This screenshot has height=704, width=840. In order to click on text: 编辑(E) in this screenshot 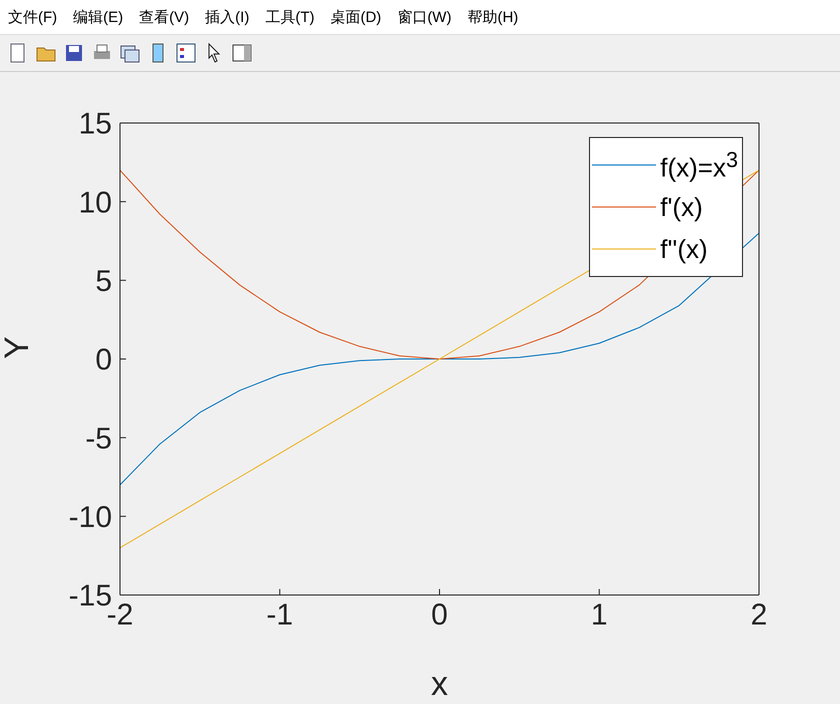, I will do `click(98, 17)`.